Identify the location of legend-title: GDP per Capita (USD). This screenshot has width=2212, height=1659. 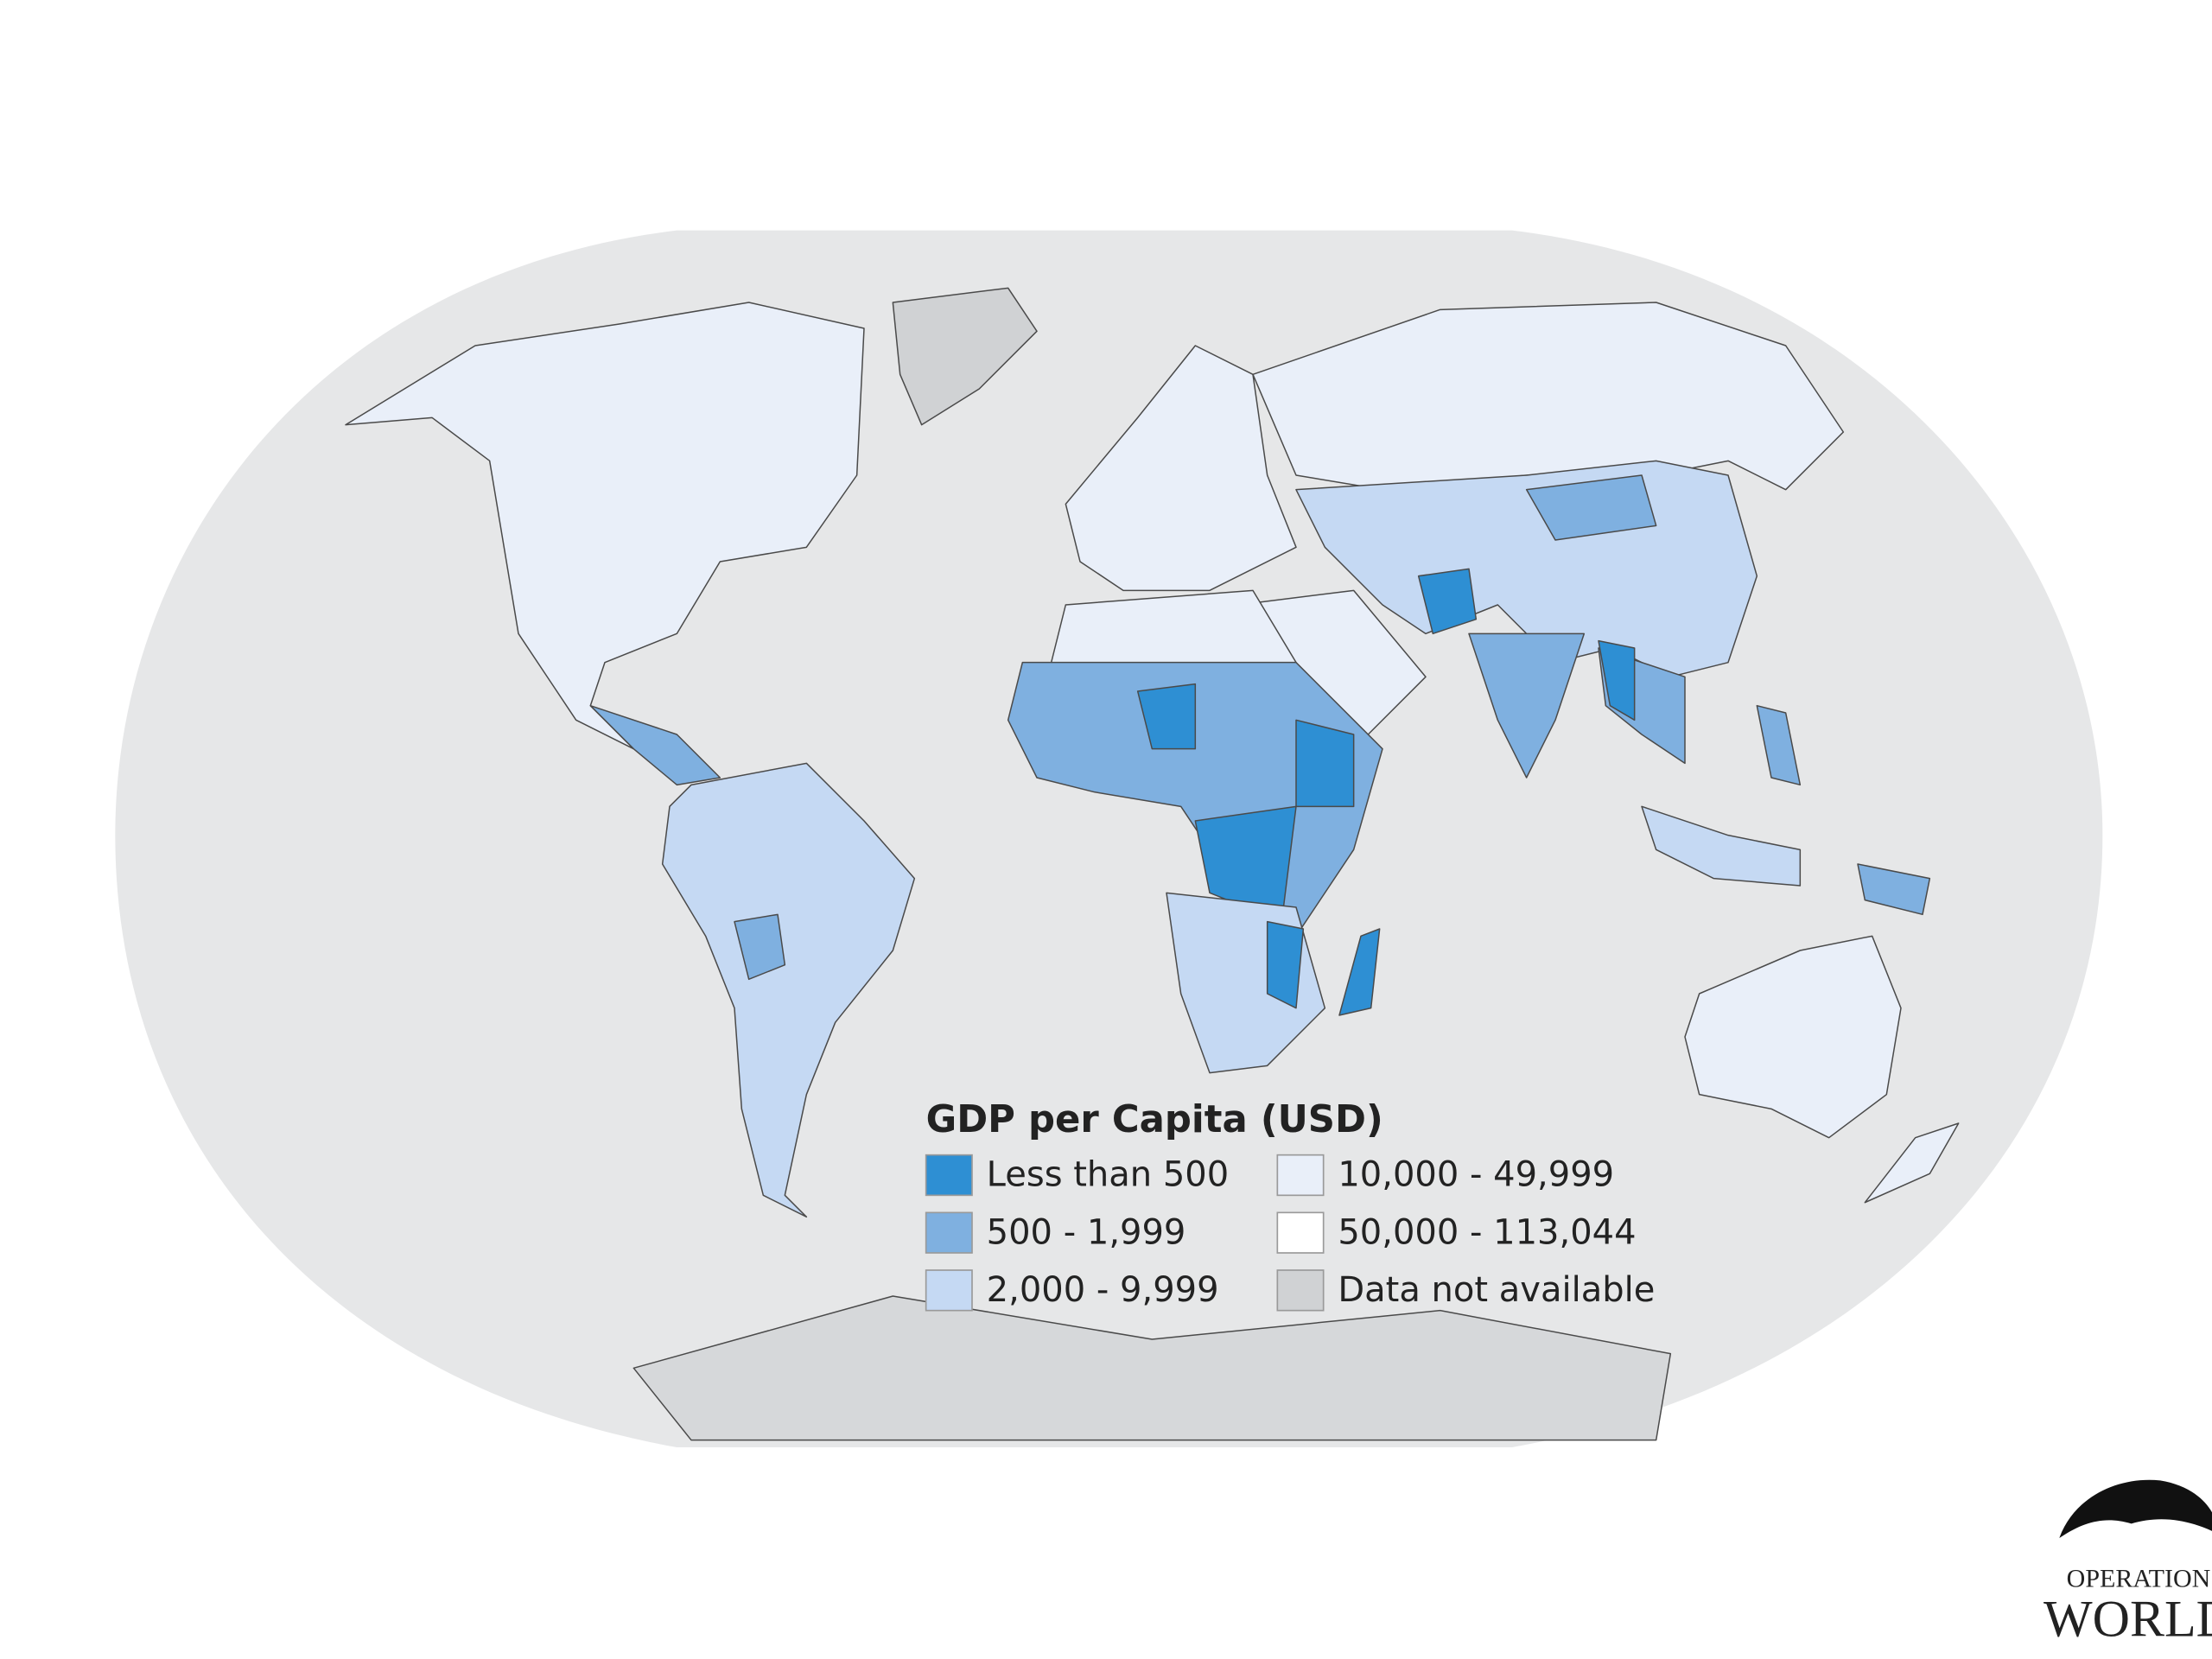
(1154, 1119).